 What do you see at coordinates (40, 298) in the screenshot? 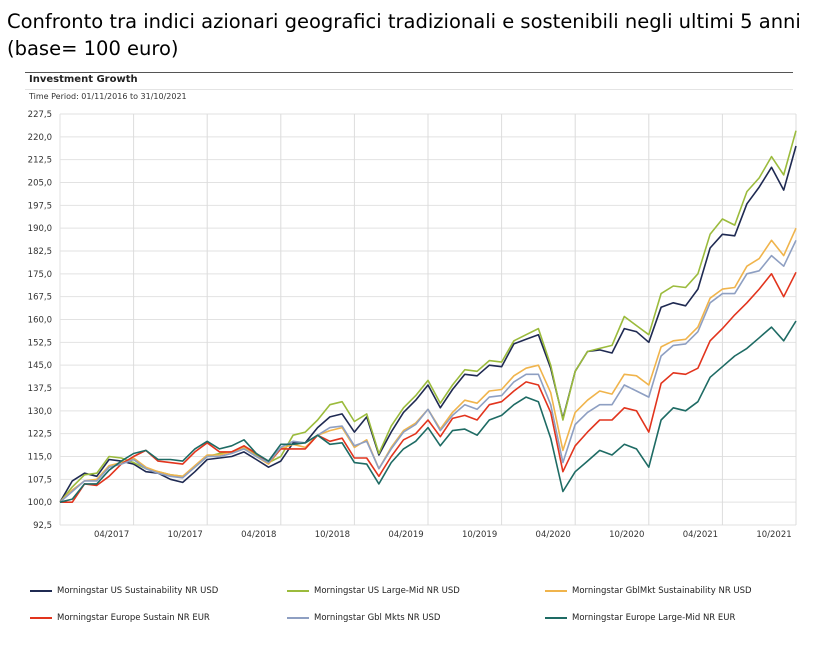
I see `y-tick-label: 167,5` at bounding box center [40, 298].